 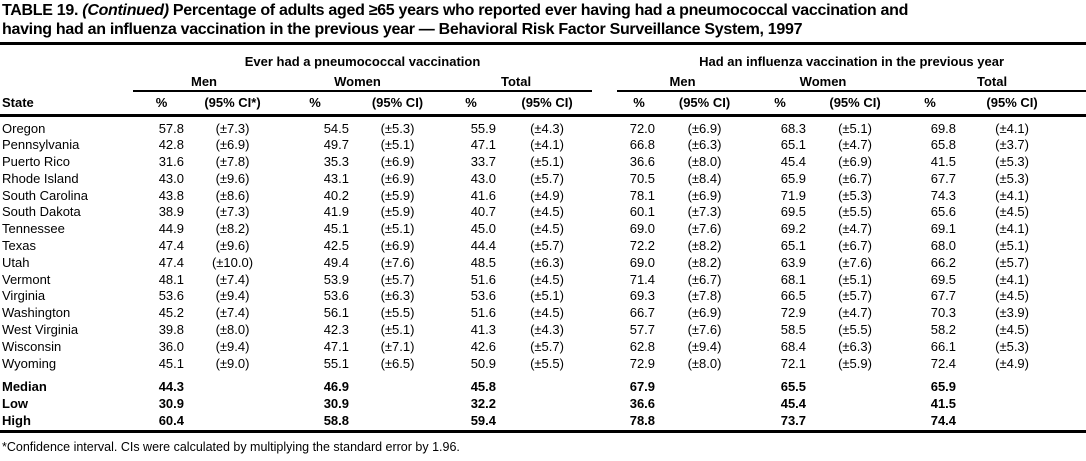 I want to click on spacer-row, so click(x=543, y=375).